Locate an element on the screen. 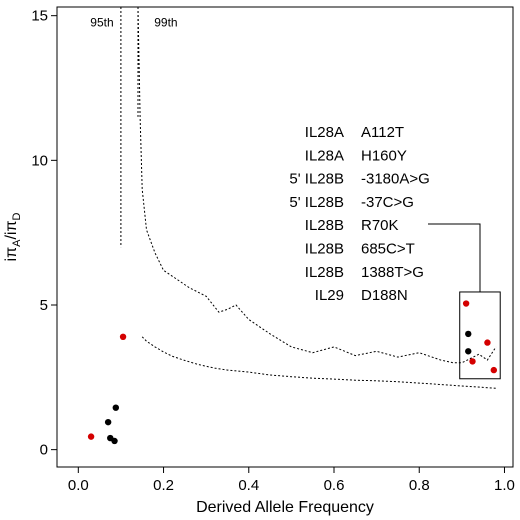  x-axis: 0.0 0.2 0.4 0.6 0.8 1.0 is located at coordinates (291, 480).